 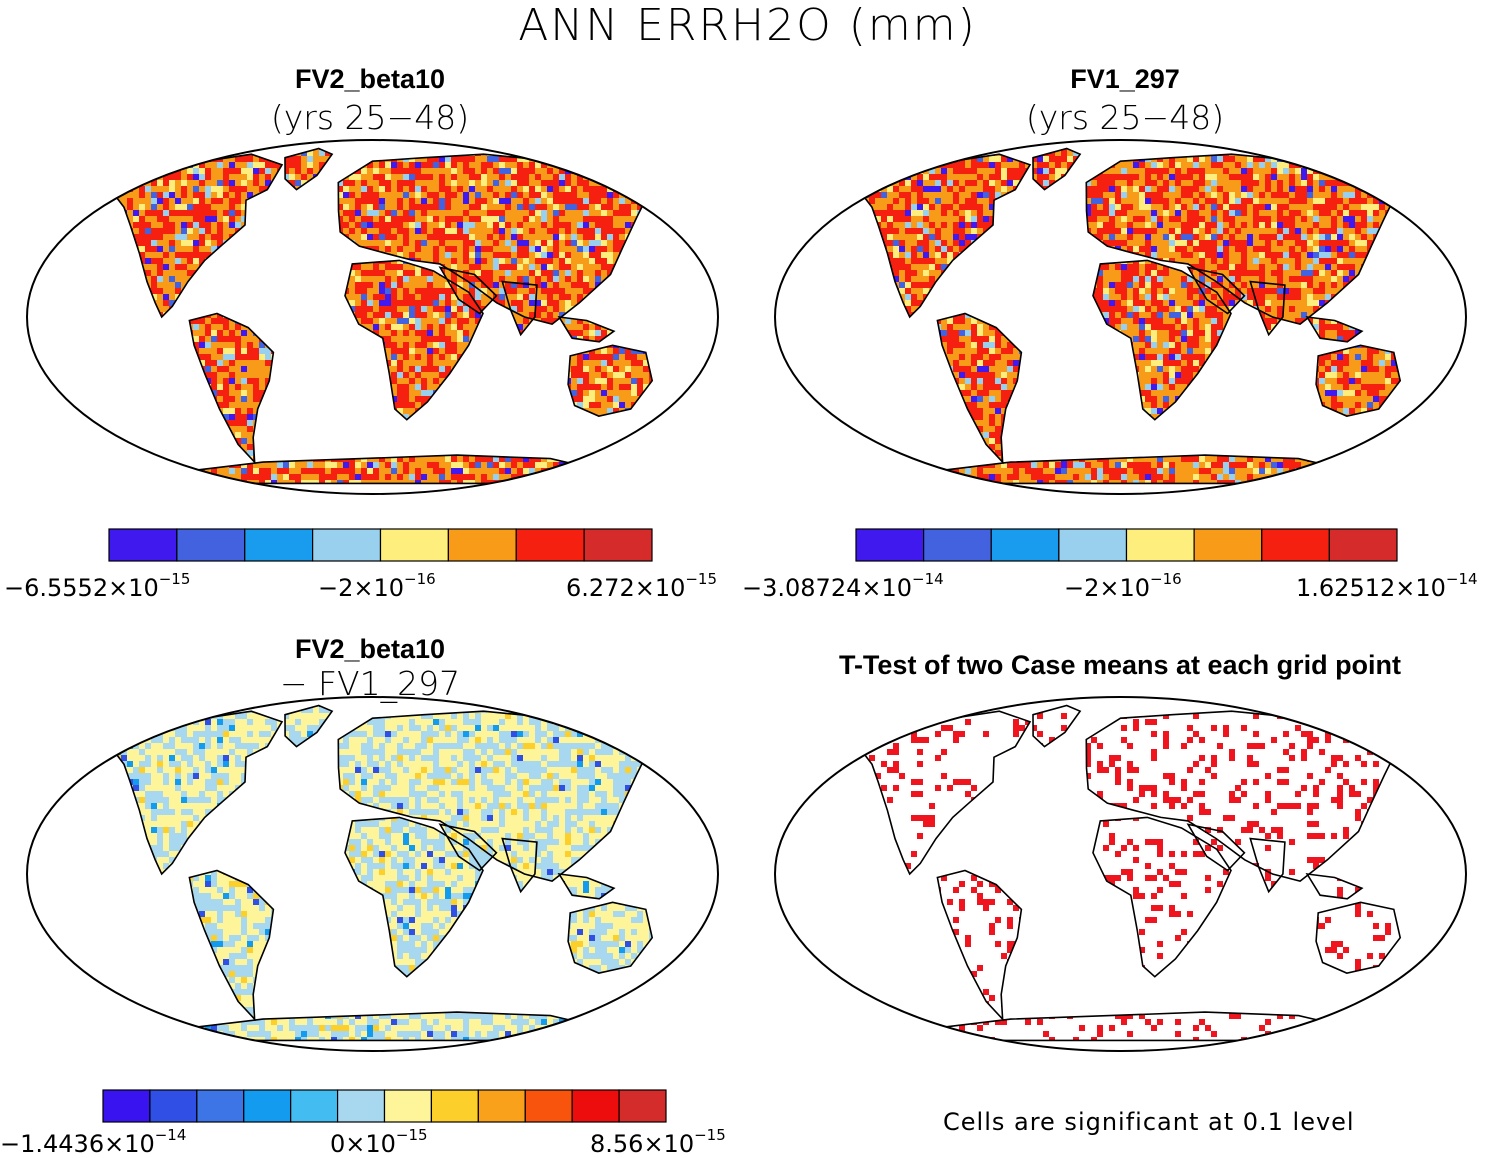 I want to click on colorbar-label-max-bottom-left: 8.56×10⁻¹⁵, so click(x=658, y=1142).